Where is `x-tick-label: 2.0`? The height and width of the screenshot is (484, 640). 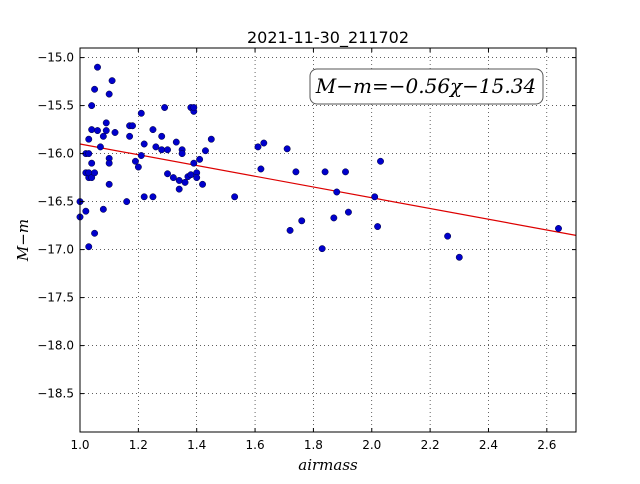
x-tick-label: 2.0 is located at coordinates (371, 445).